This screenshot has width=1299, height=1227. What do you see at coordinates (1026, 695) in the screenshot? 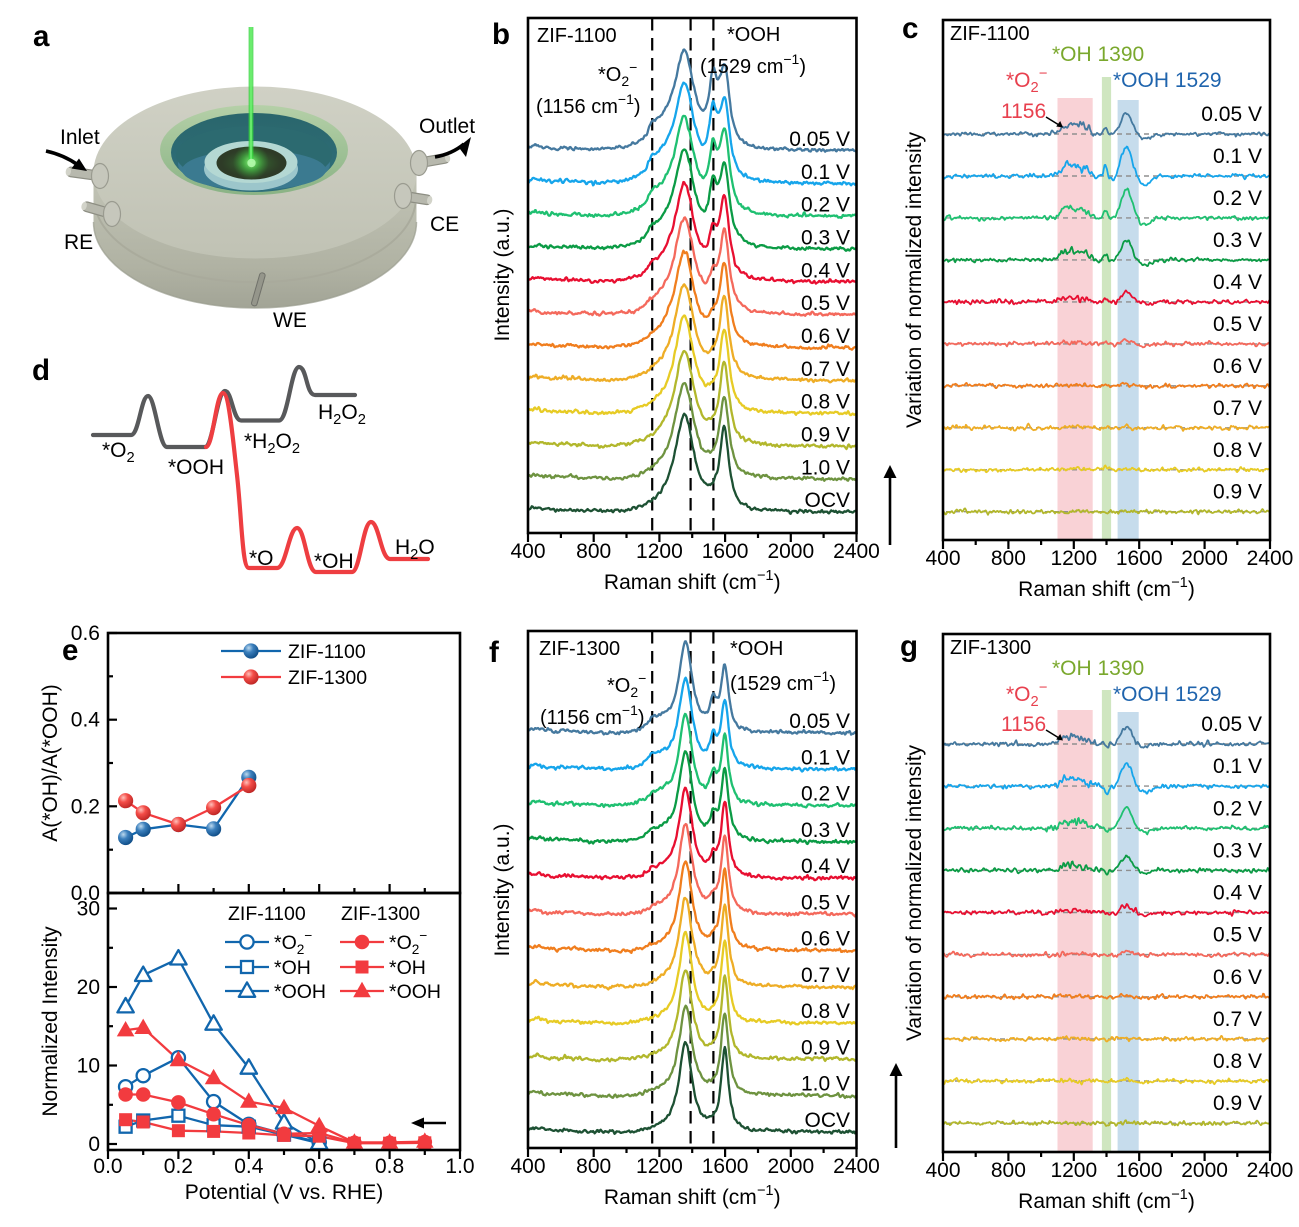
I see `svg-text: *O2−` at bounding box center [1026, 695].